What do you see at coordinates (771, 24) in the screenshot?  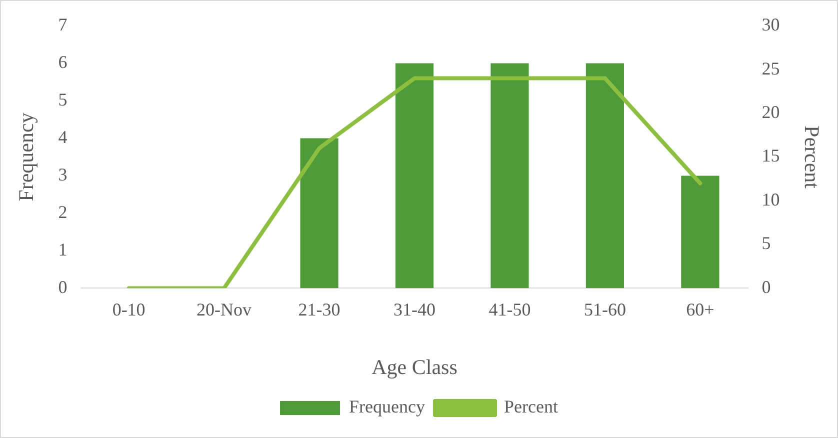 I see `y2-tick-label: 30` at bounding box center [771, 24].